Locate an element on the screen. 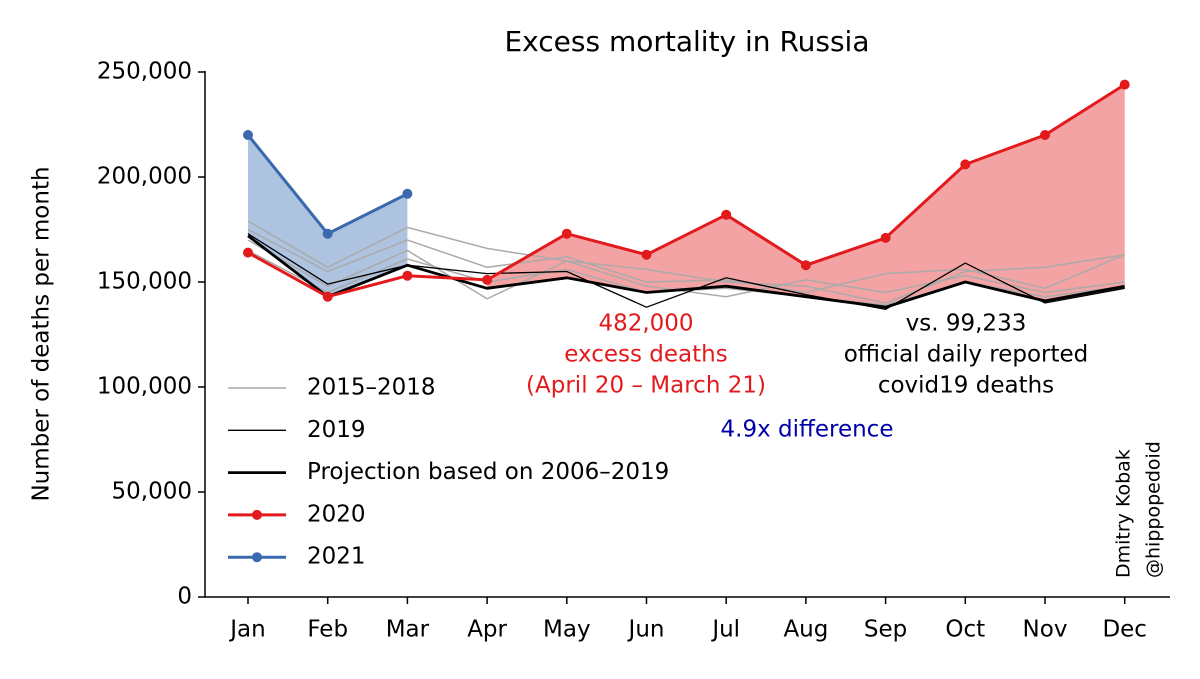  annotation: 482,000 is located at coordinates (645, 324).